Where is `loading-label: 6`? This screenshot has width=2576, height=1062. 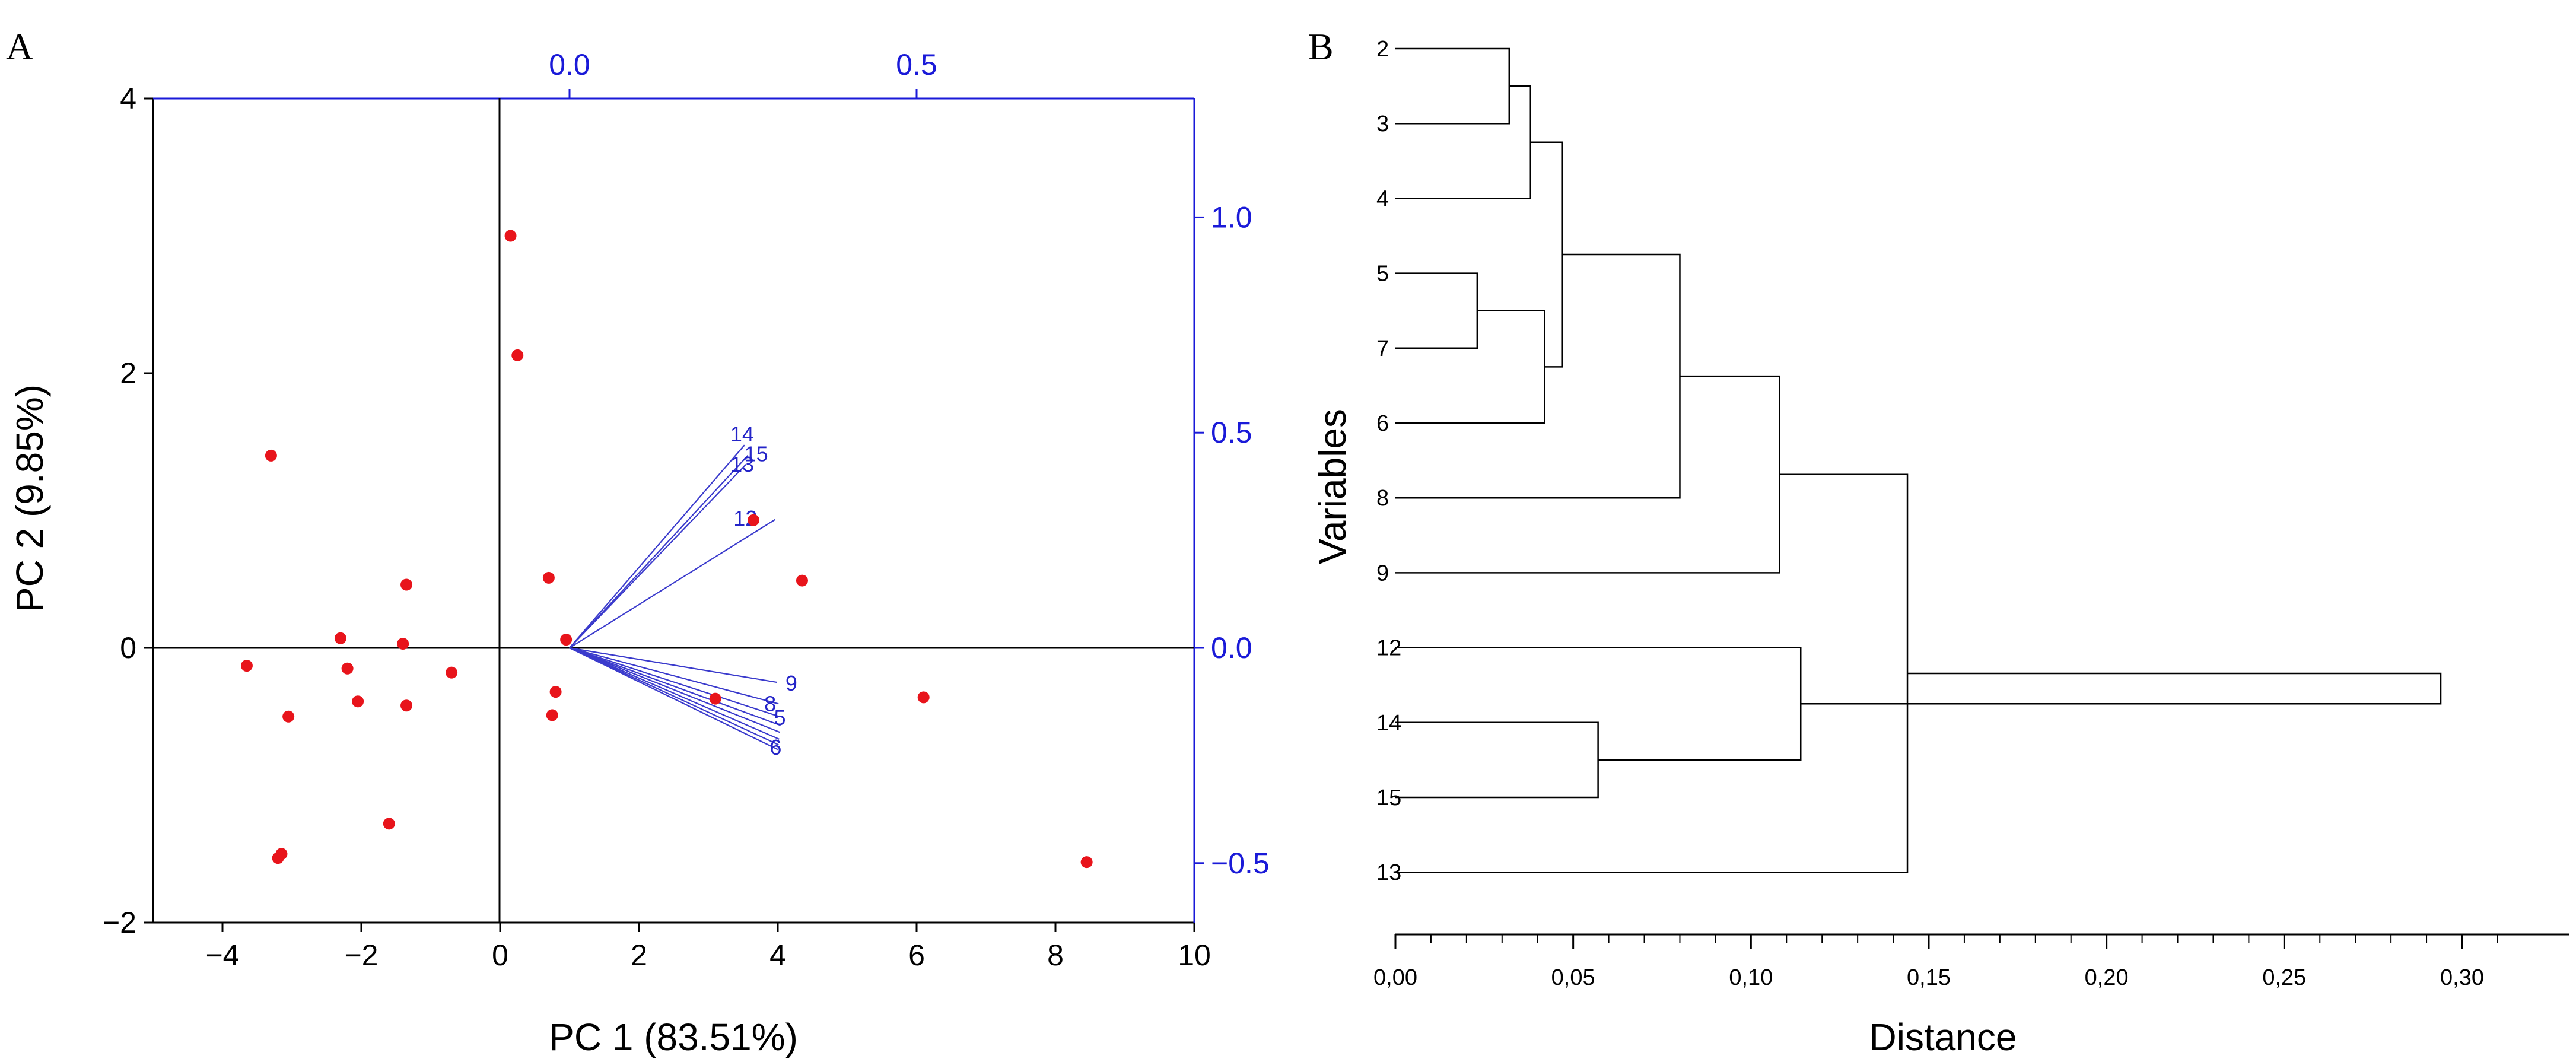
loading-label: 6 is located at coordinates (775, 747).